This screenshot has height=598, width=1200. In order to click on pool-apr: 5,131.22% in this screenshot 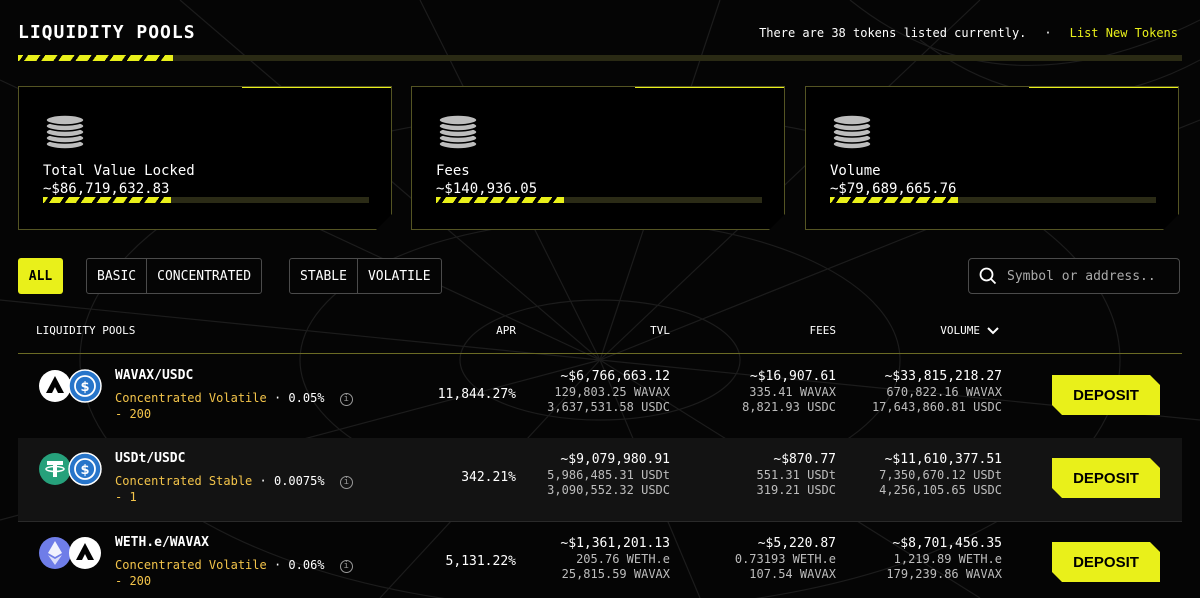, I will do `click(480, 561)`.